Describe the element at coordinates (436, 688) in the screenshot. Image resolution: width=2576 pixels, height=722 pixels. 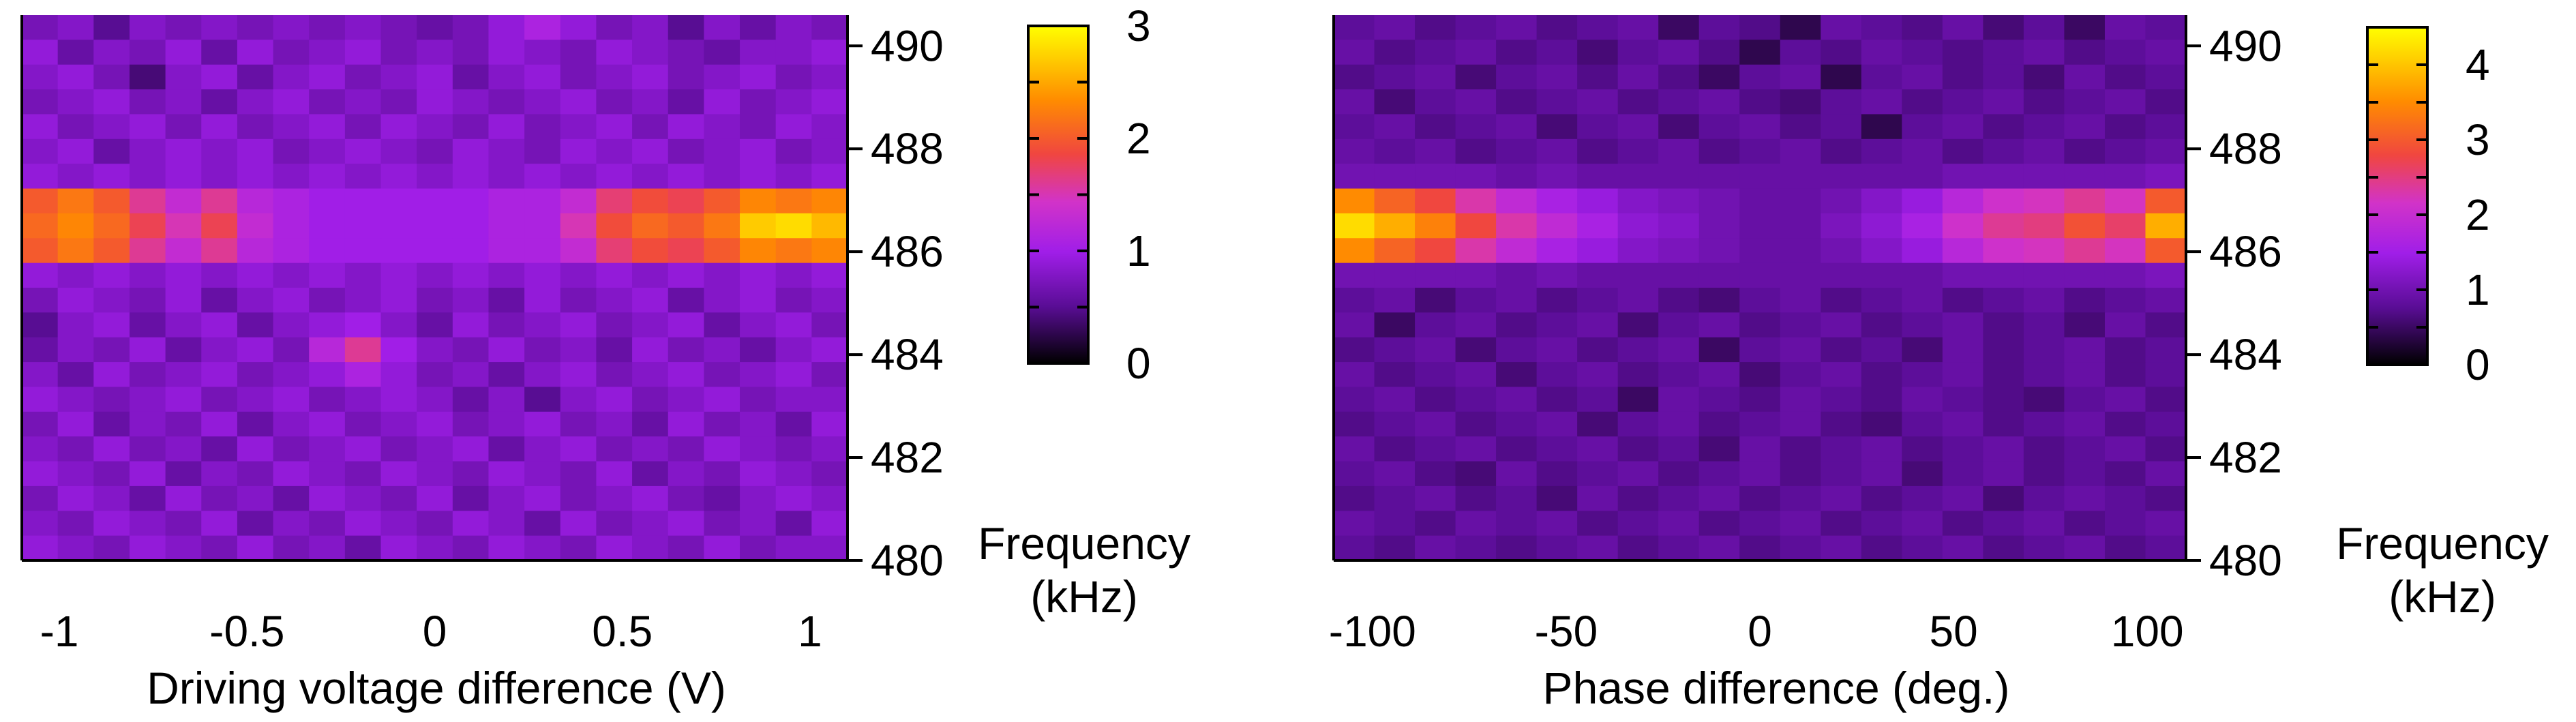
I see `left-x-axis-title: Driving voltage difference (V)` at that location.